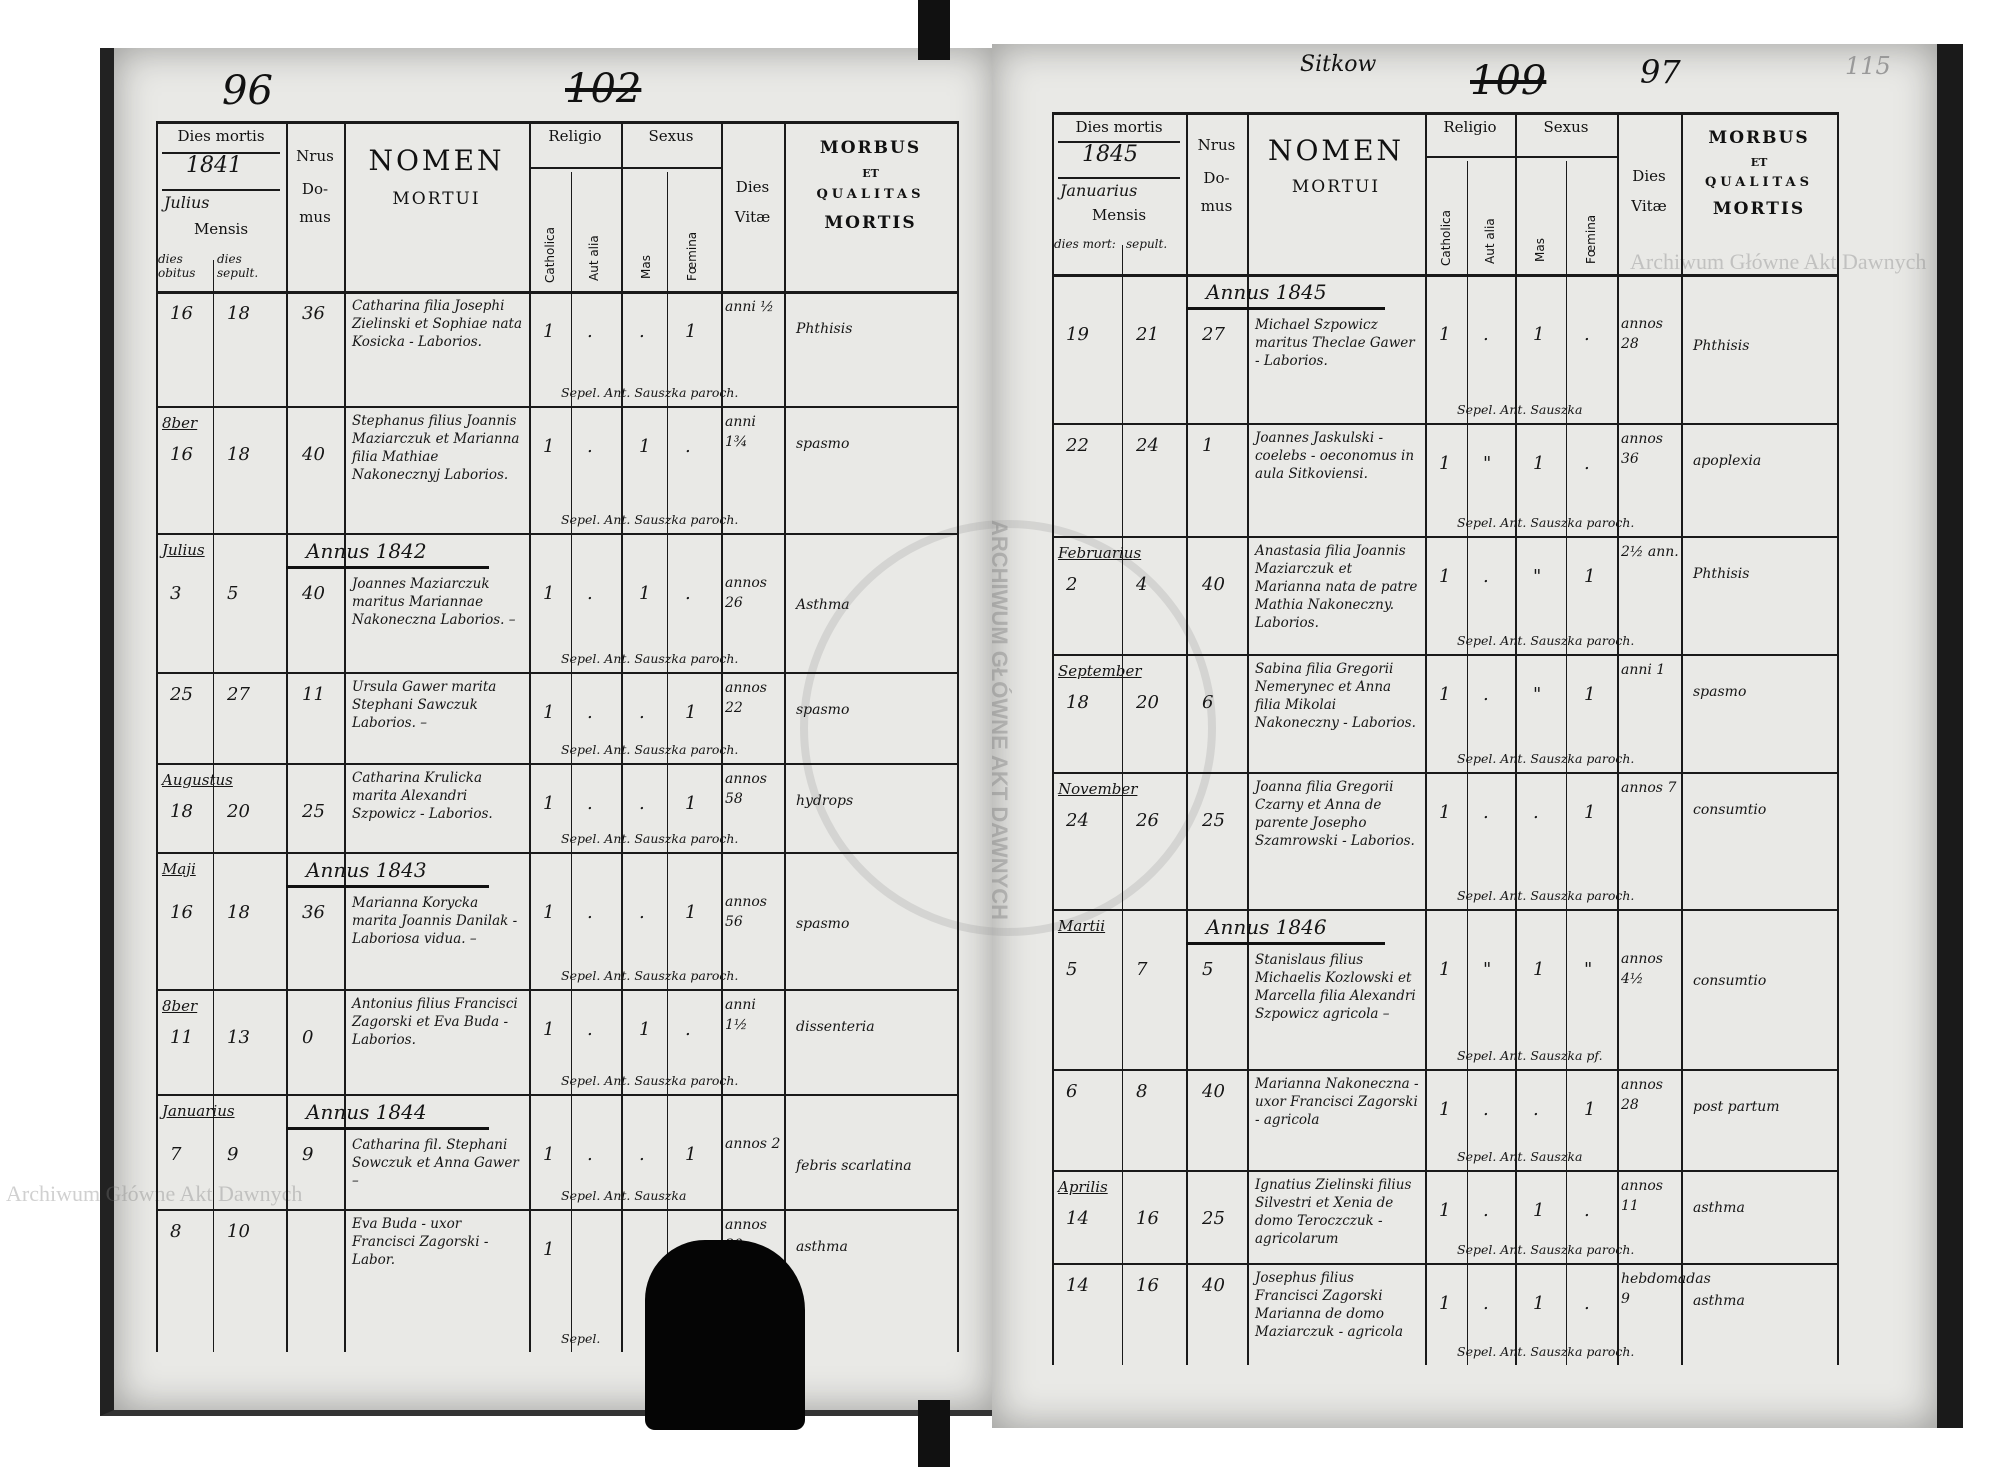 The height and width of the screenshot is (1467, 2000). I want to click on left_page-dies-rule, so click(221, 190).